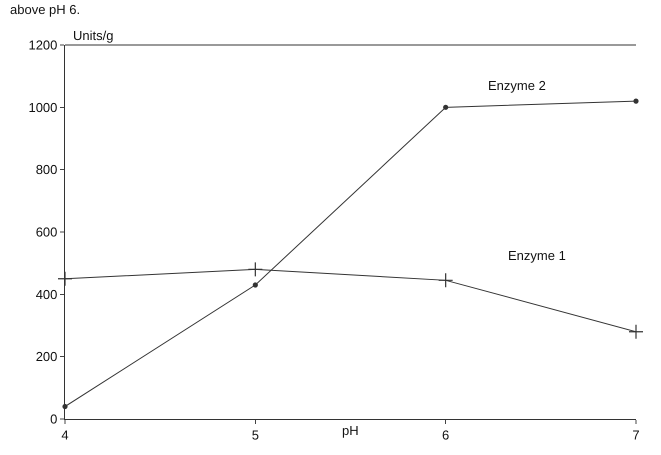 Image resolution: width=661 pixels, height=455 pixels. I want to click on y-axis-title: Units/g, so click(93, 35).